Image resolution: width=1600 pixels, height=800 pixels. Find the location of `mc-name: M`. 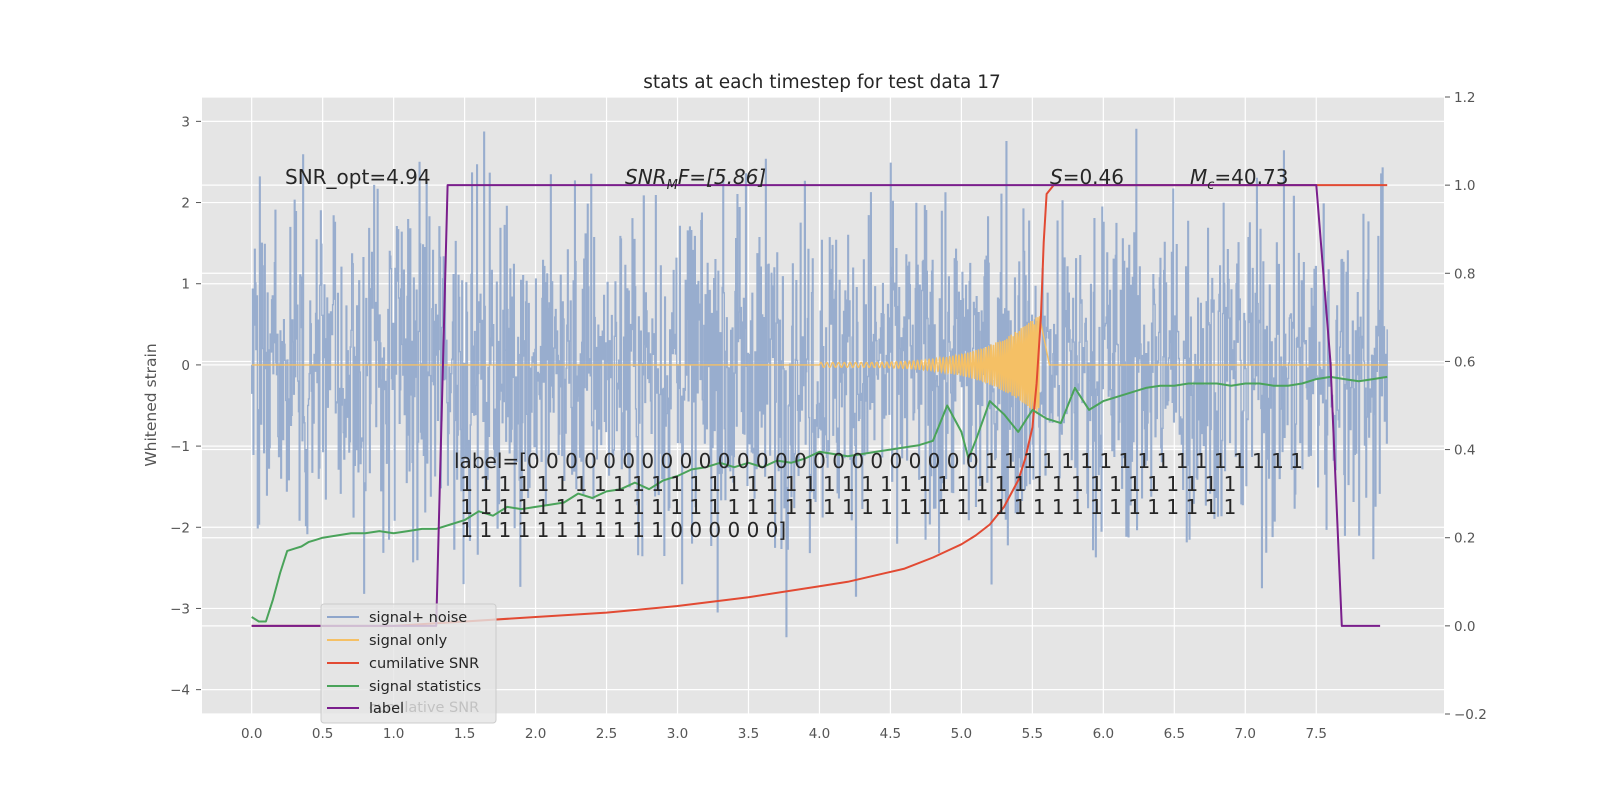

mc-name: M is located at coordinates (1198, 177).